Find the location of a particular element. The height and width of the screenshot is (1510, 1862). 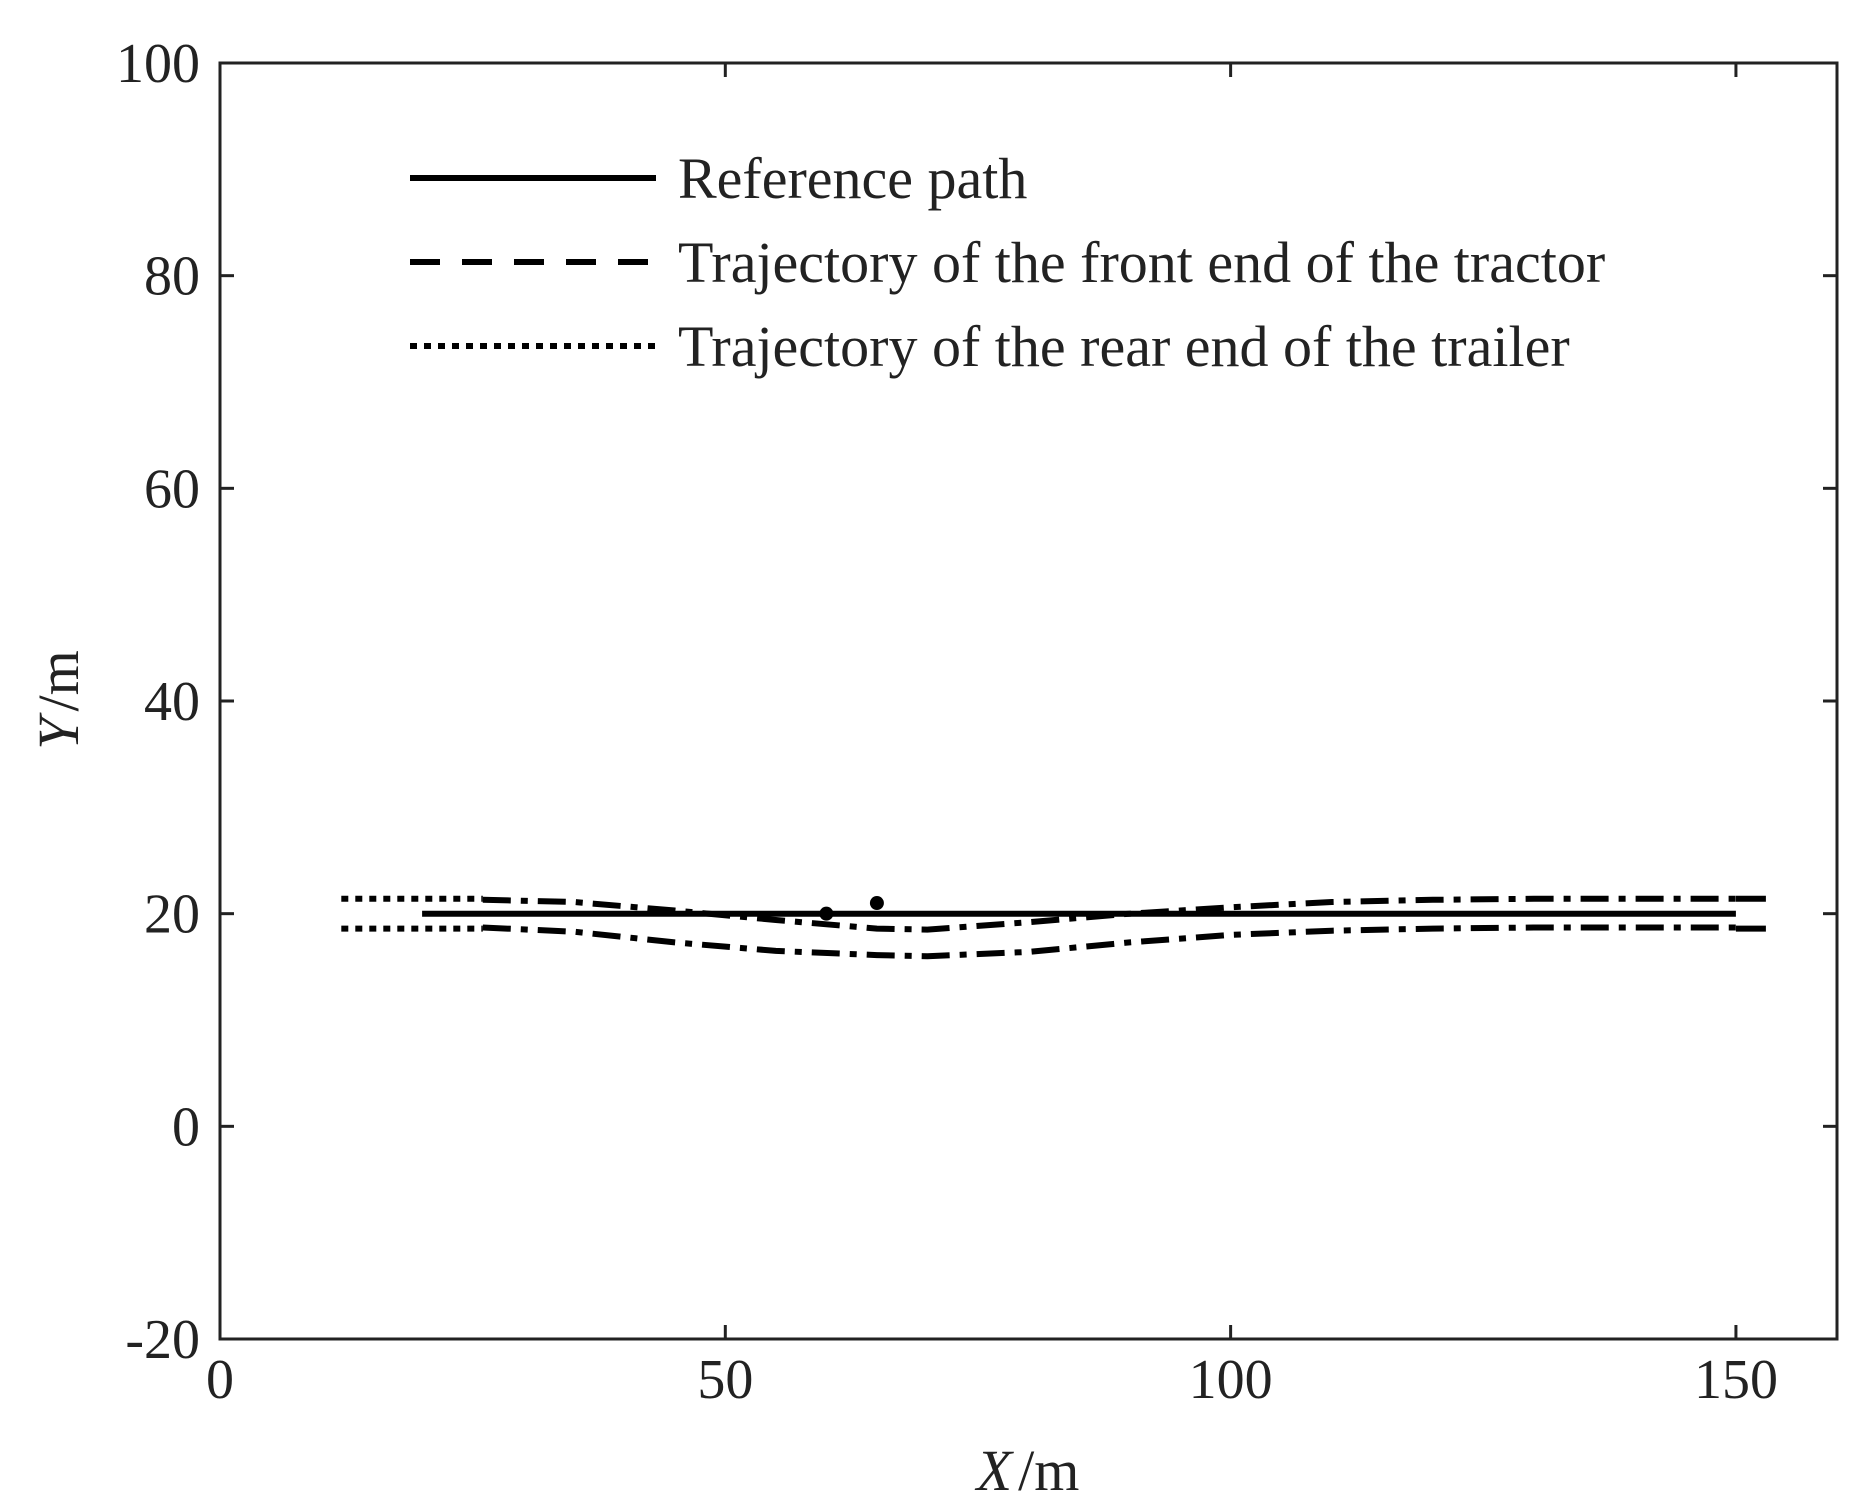

series-layer is located at coordinates (1064, 927).